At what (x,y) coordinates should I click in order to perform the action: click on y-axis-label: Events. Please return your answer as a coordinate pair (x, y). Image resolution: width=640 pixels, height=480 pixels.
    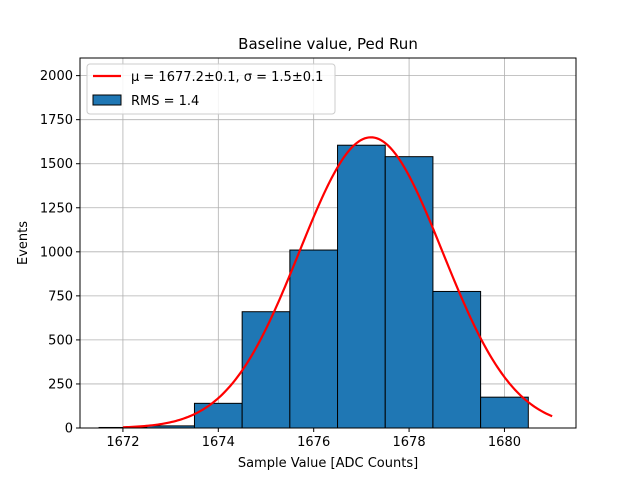
    Looking at the image, I should click on (23, 243).